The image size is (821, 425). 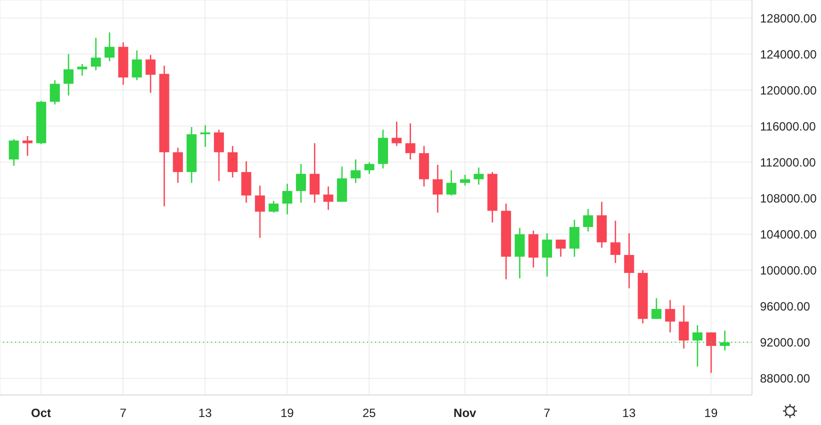 I want to click on y-tick-label: 128000.00, so click(x=789, y=18).